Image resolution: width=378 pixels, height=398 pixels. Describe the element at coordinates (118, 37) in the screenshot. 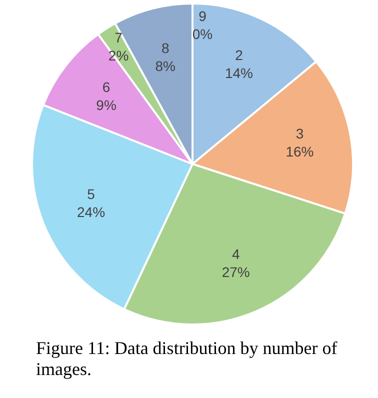

I see `slice-label: 7` at that location.